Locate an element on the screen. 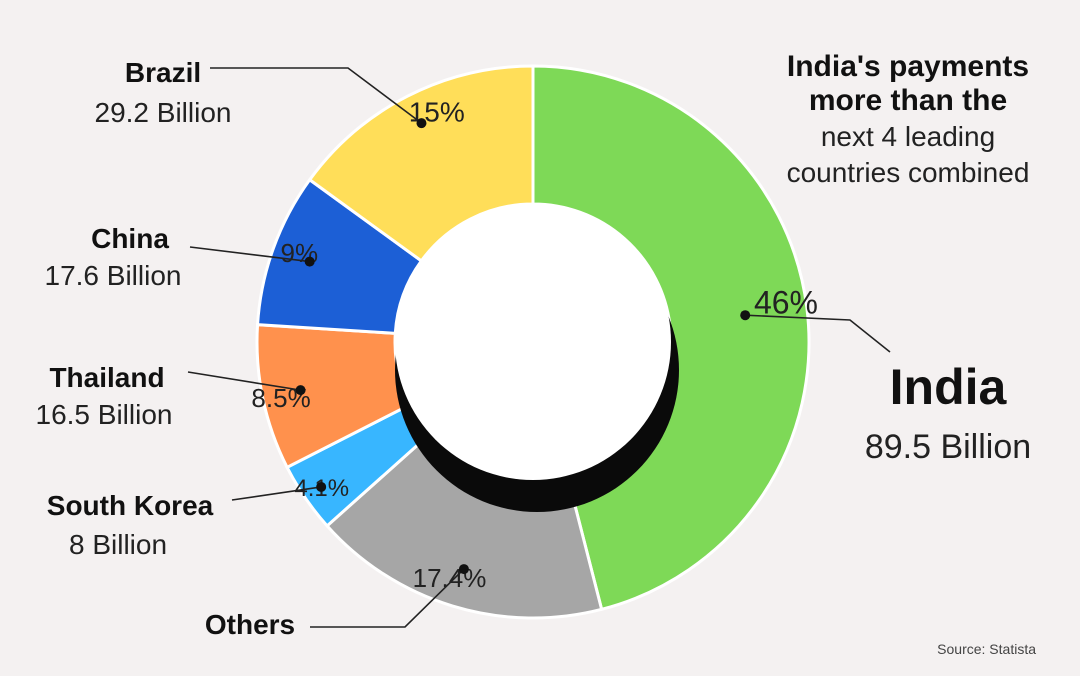 The image size is (1080, 676). headline-line-2: more than the is located at coordinates (908, 100).